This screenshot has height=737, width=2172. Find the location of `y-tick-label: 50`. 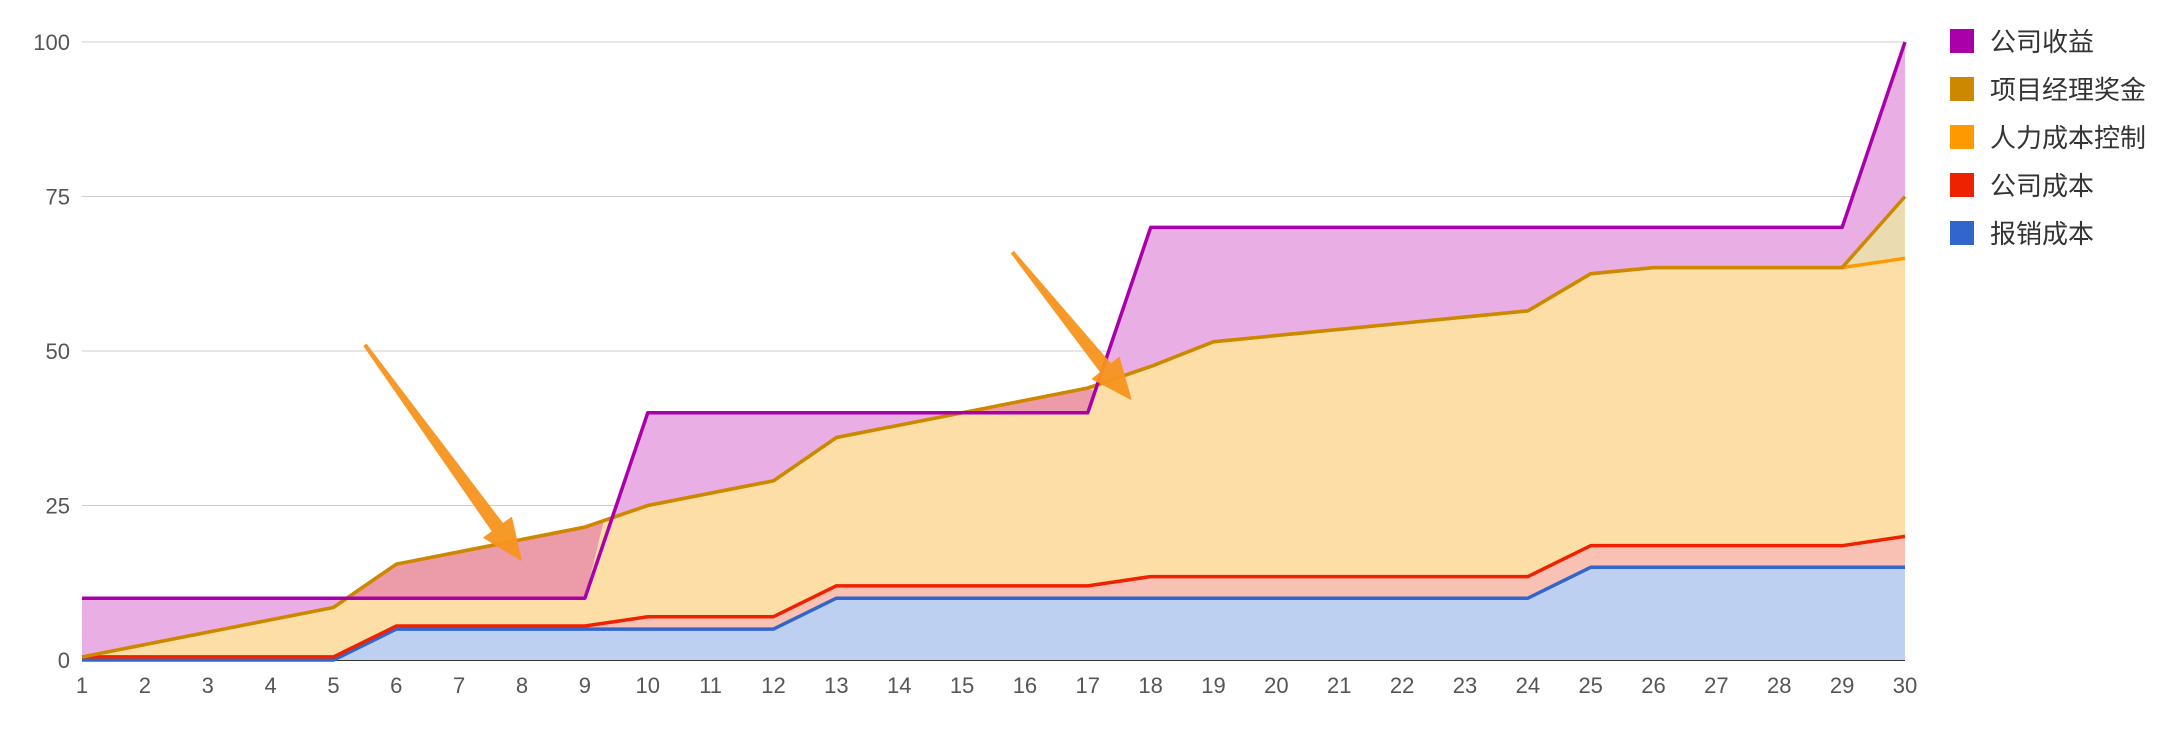

y-tick-label: 50 is located at coordinates (58, 351).